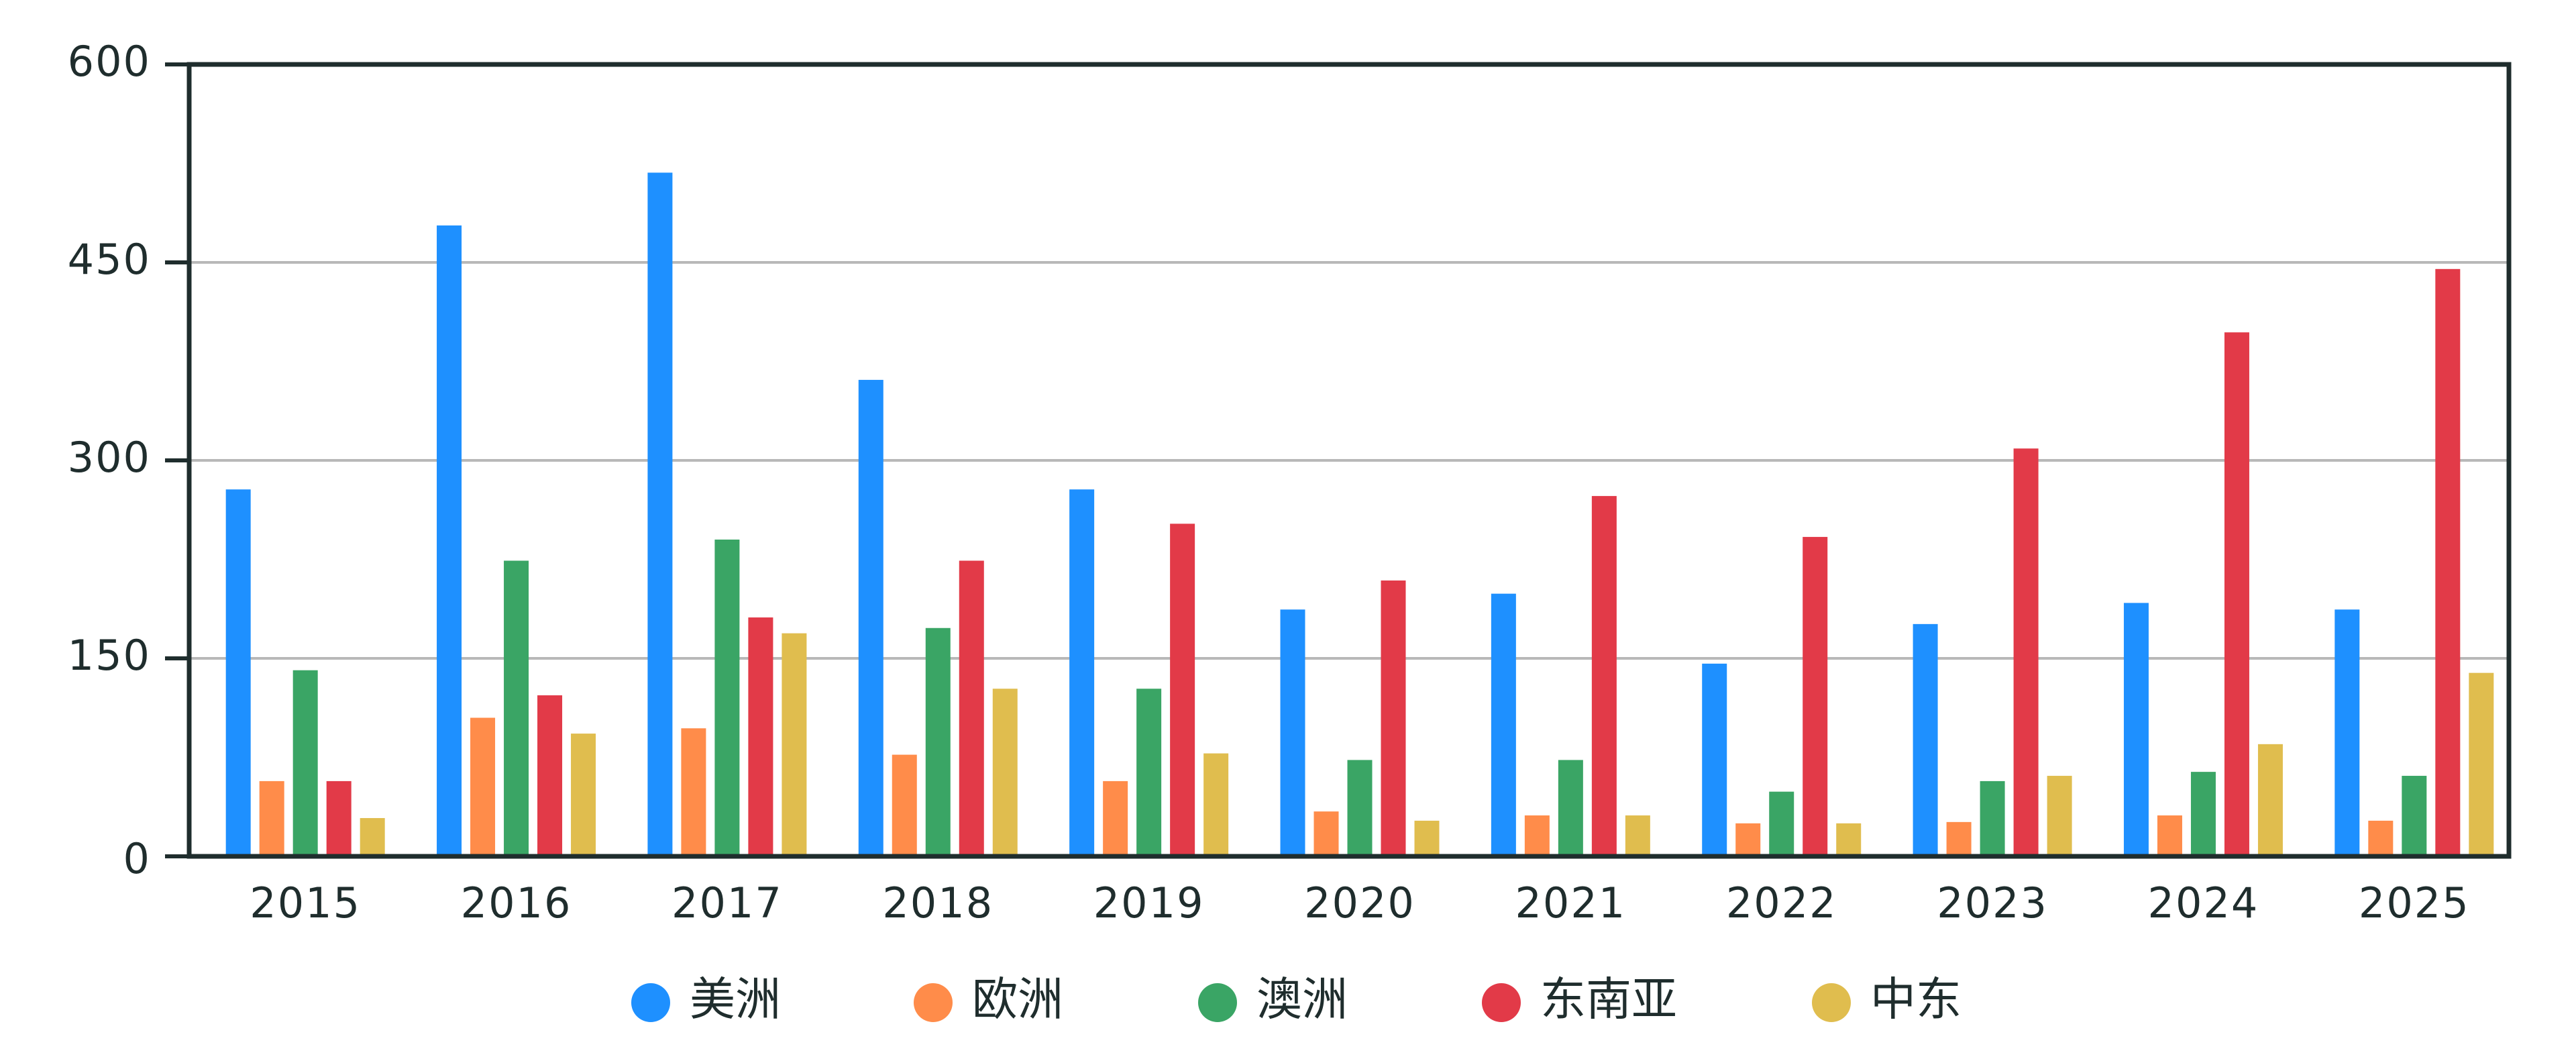  I want to click on y-tick-label: 600, so click(109, 62).